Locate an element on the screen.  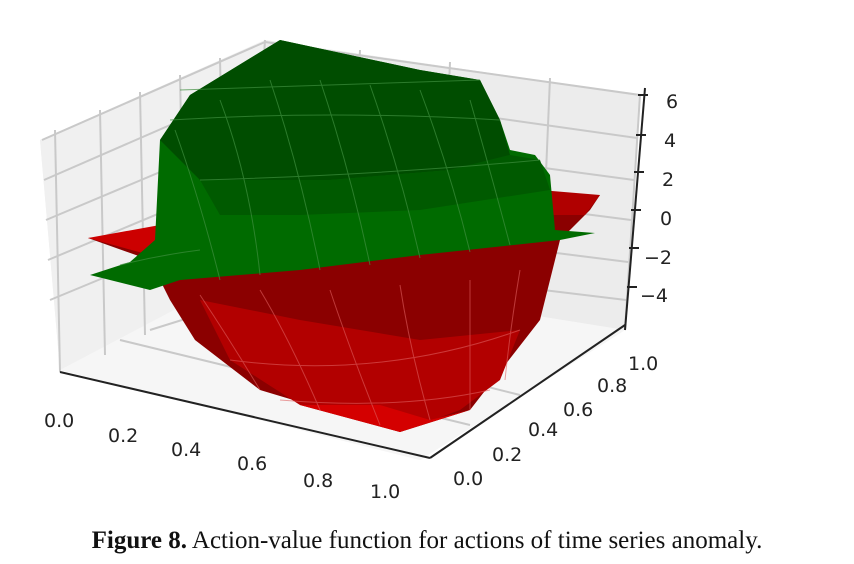
svg-text: 4 is located at coordinates (670, 141).